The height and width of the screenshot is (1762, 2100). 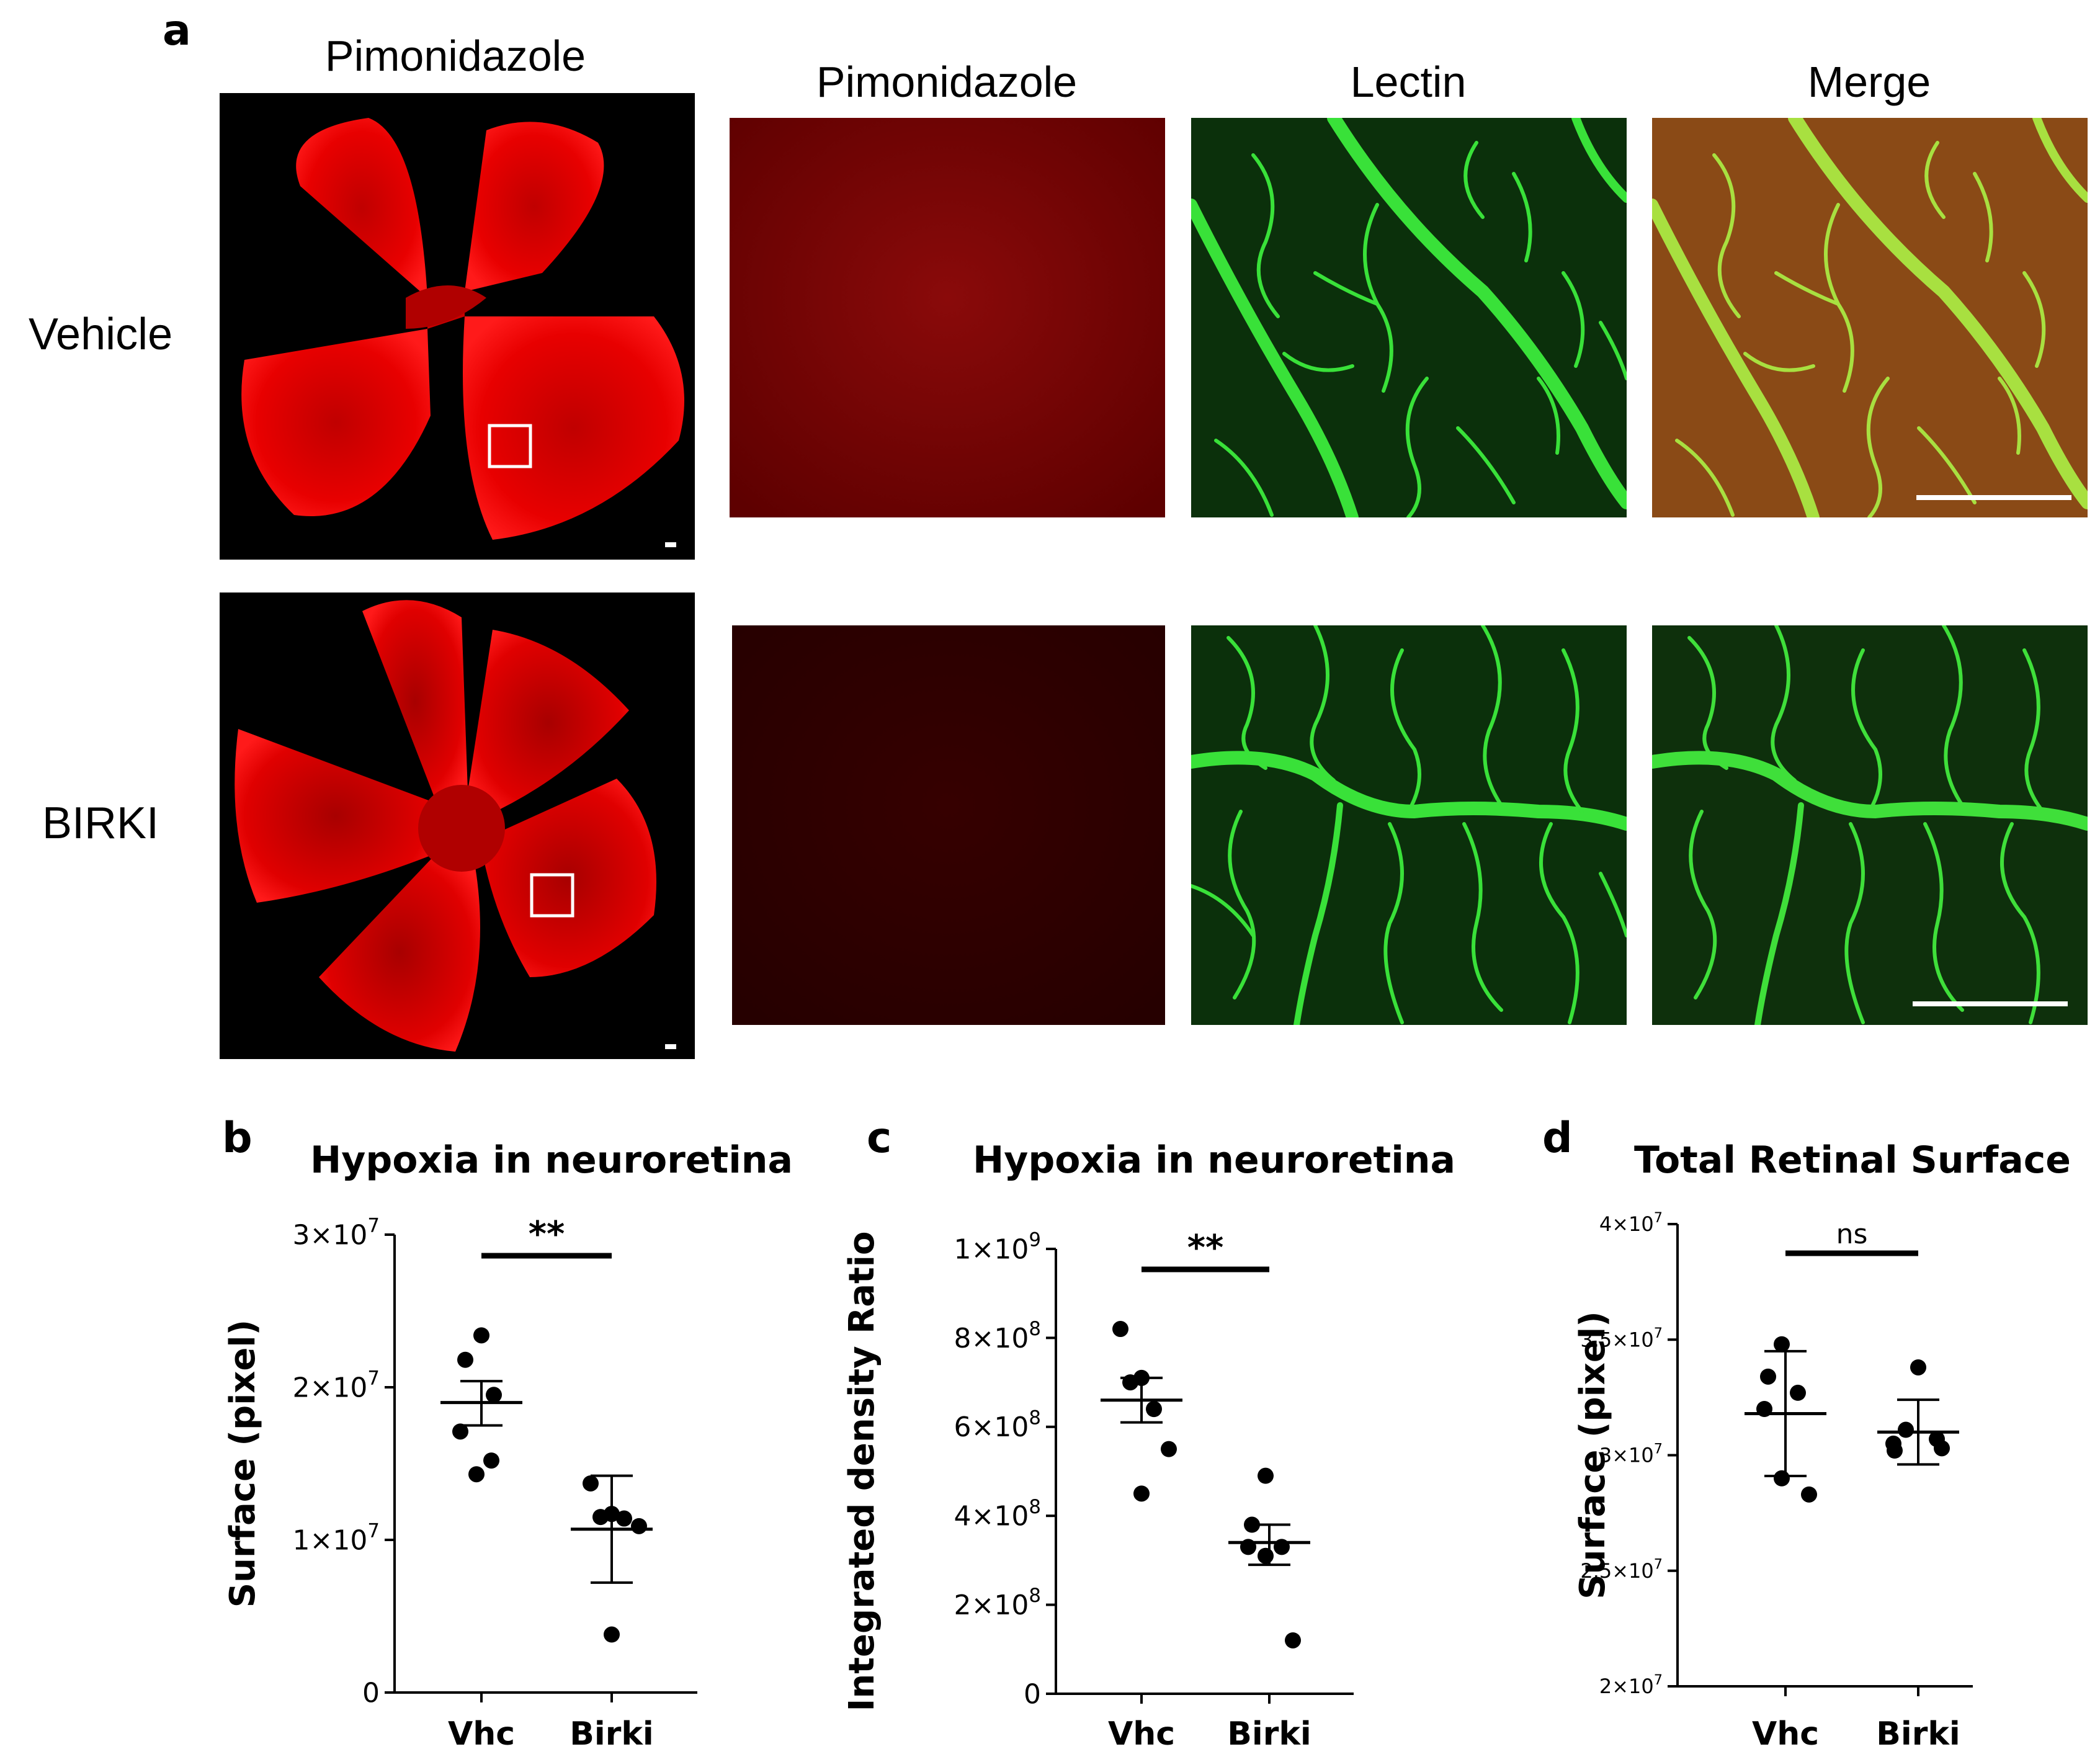 What do you see at coordinates (1631, 1223) in the screenshot?
I see `chart-d-y-tick-label: 4×10⁷` at bounding box center [1631, 1223].